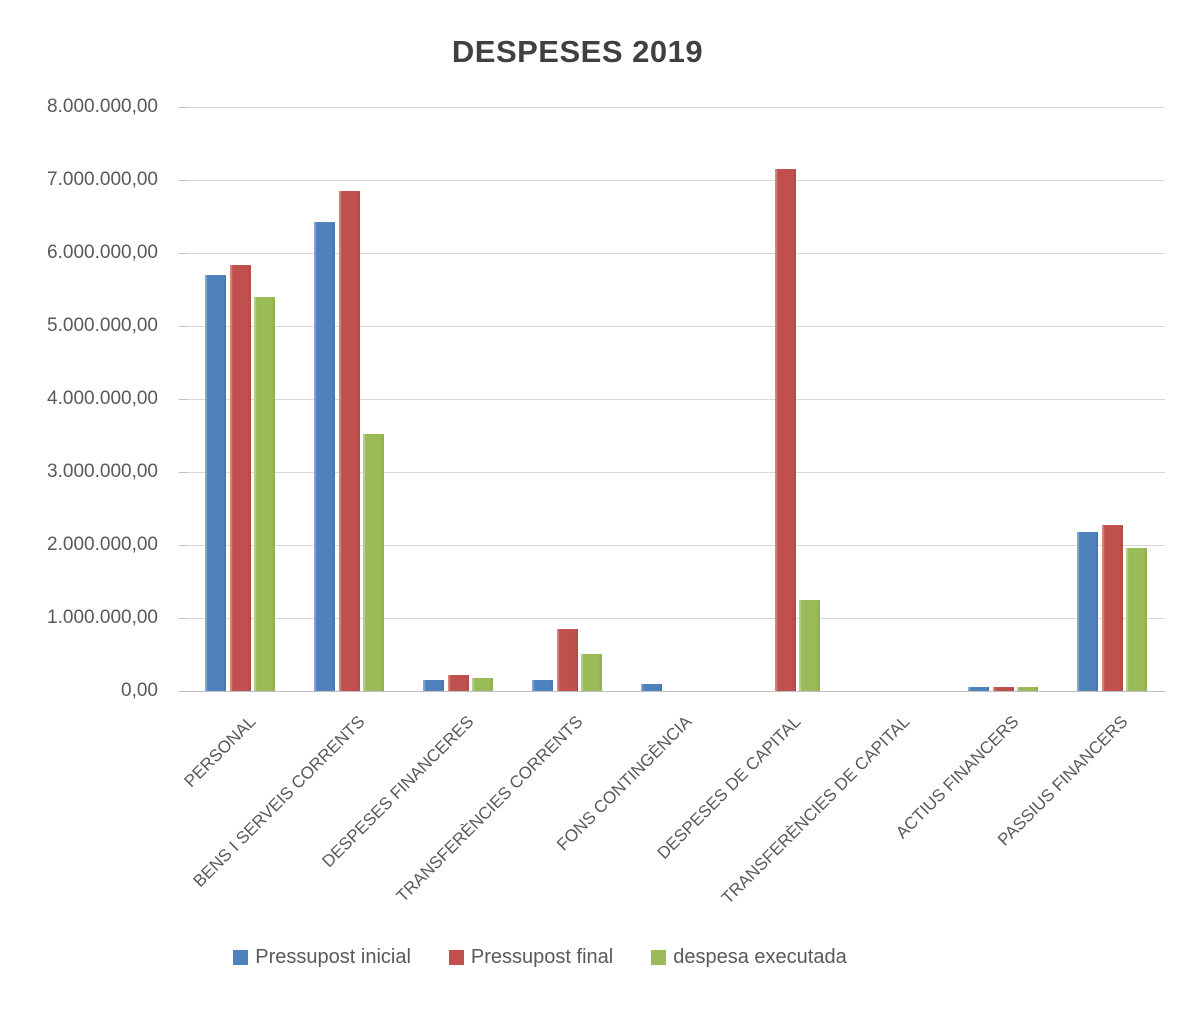 This screenshot has height=1011, width=1200. Describe the element at coordinates (349, 441) in the screenshot. I see `bar-pressupost-final-bens-i-serveis-corrents` at that location.